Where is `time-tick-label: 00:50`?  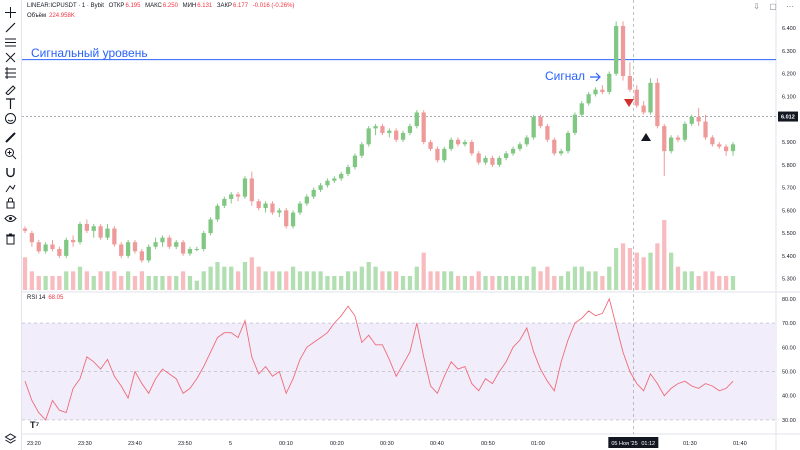 time-tick-label: 00:50 is located at coordinates (488, 444).